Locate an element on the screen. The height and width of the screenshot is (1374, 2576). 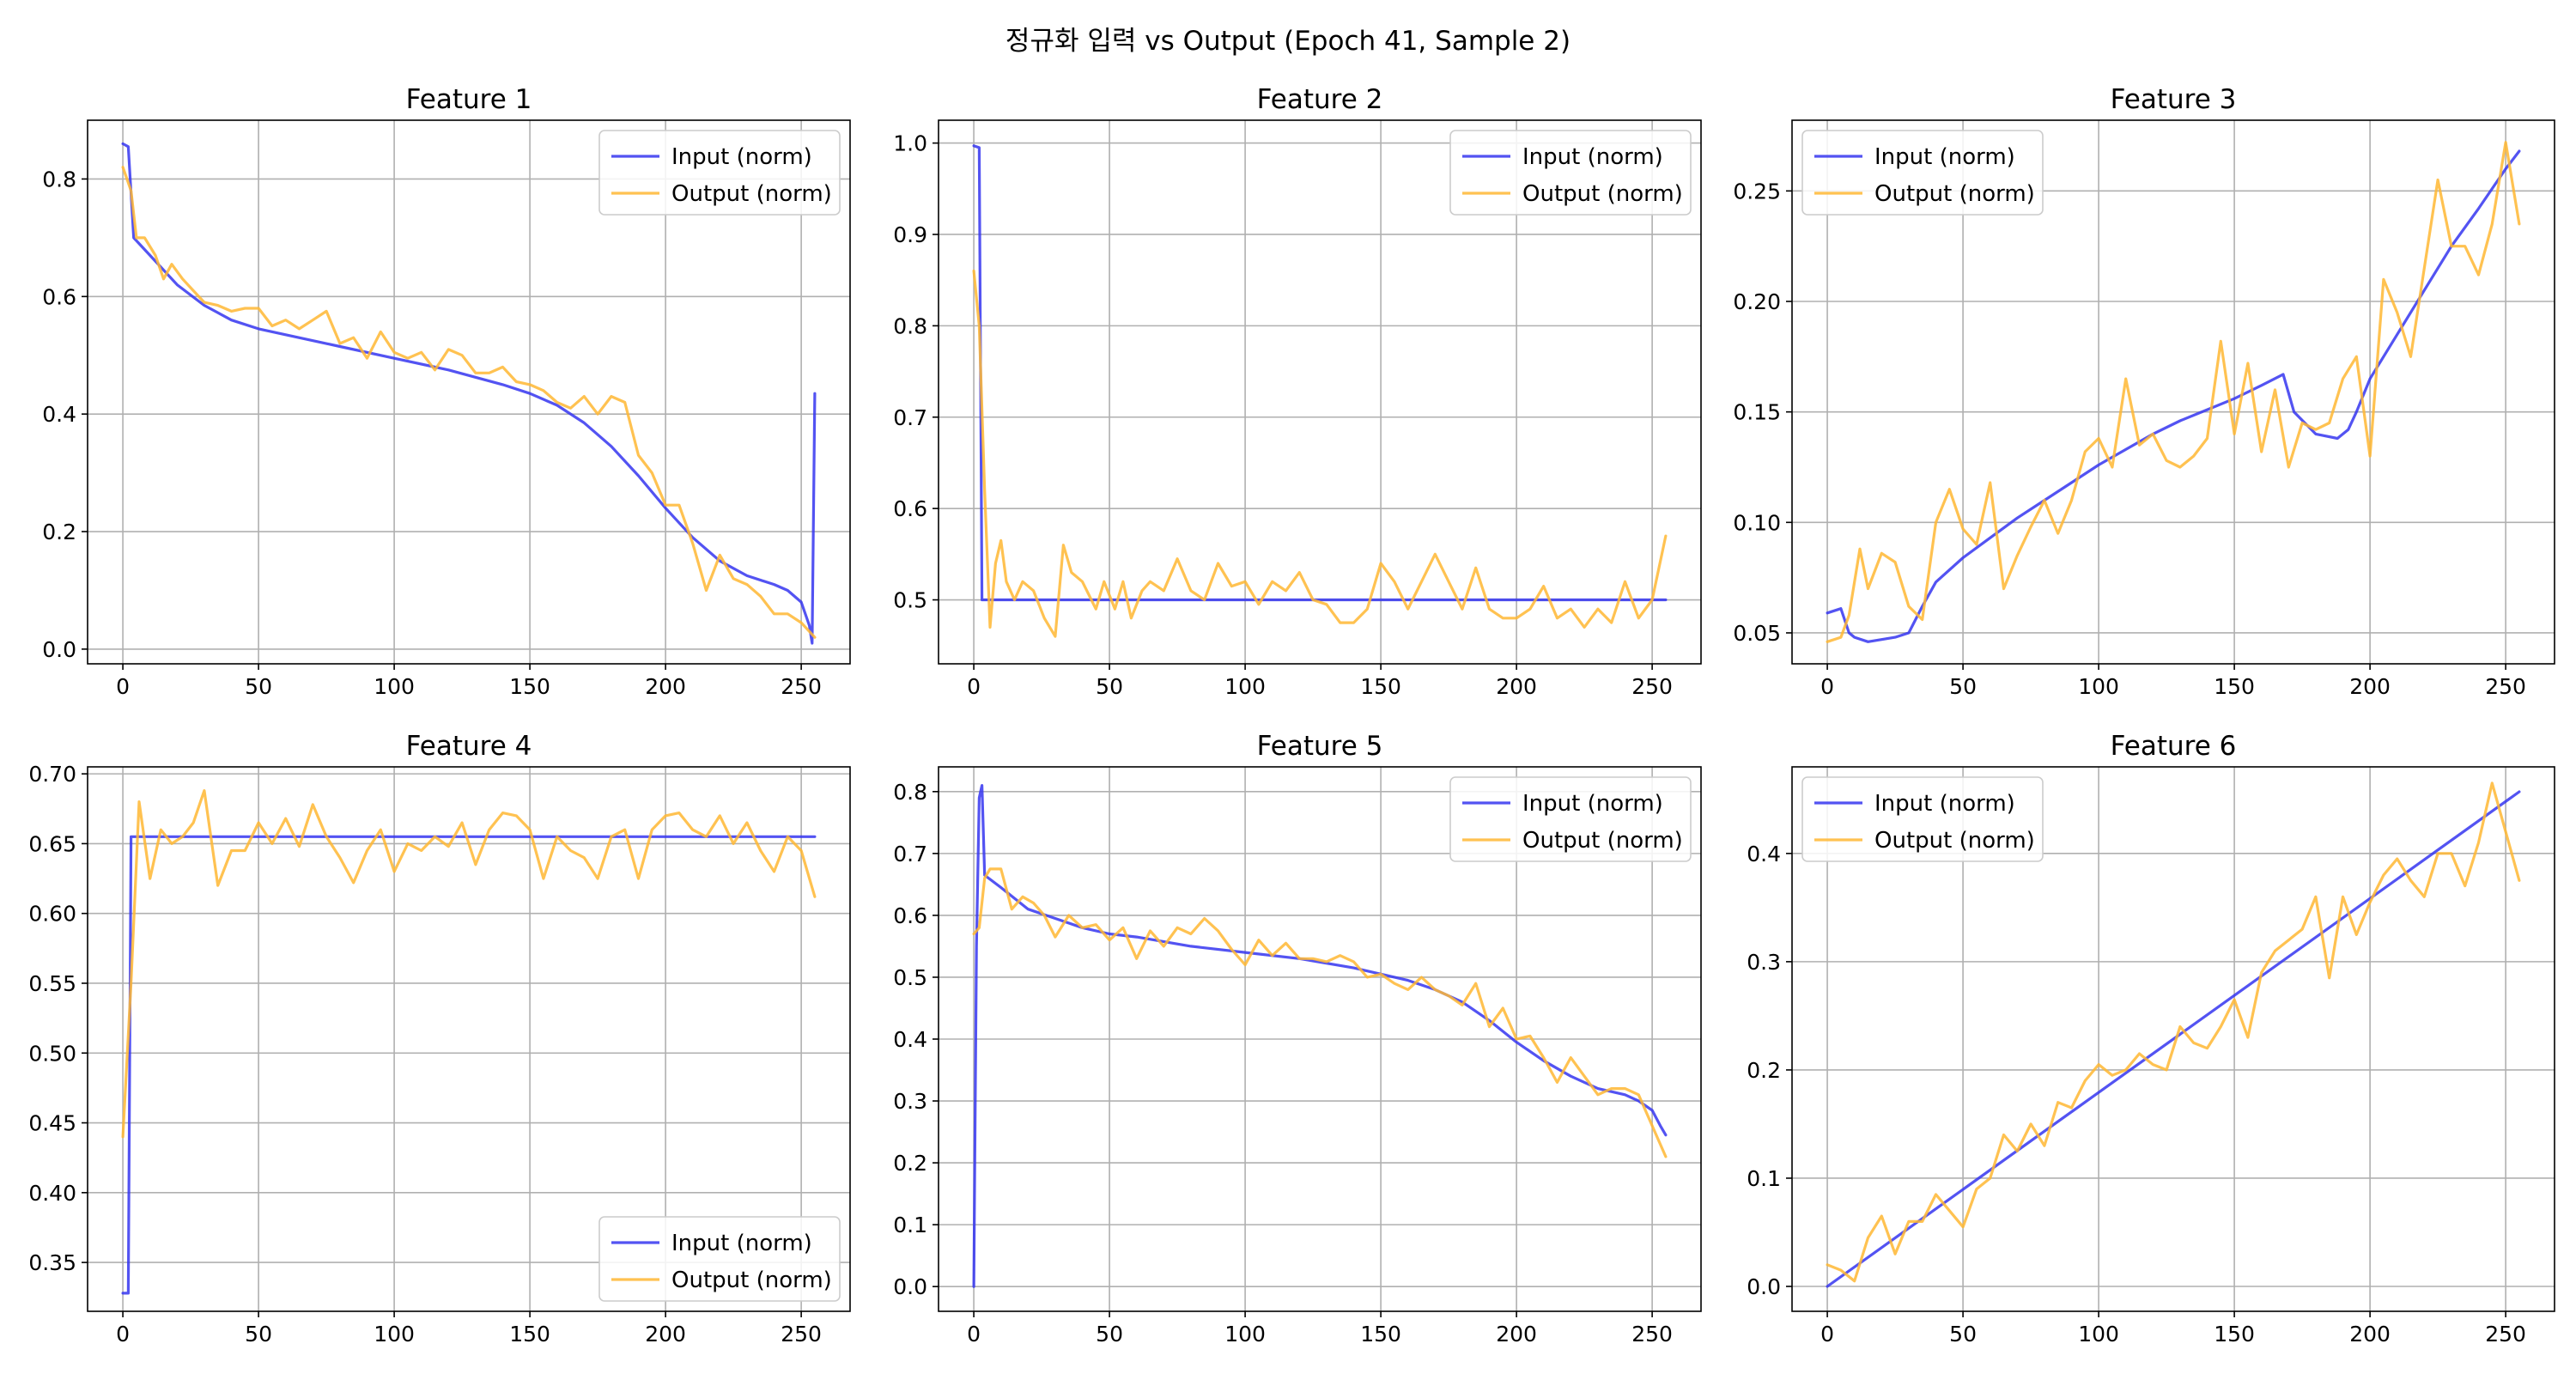
y-tick-label: 0.2 is located at coordinates (59, 532).